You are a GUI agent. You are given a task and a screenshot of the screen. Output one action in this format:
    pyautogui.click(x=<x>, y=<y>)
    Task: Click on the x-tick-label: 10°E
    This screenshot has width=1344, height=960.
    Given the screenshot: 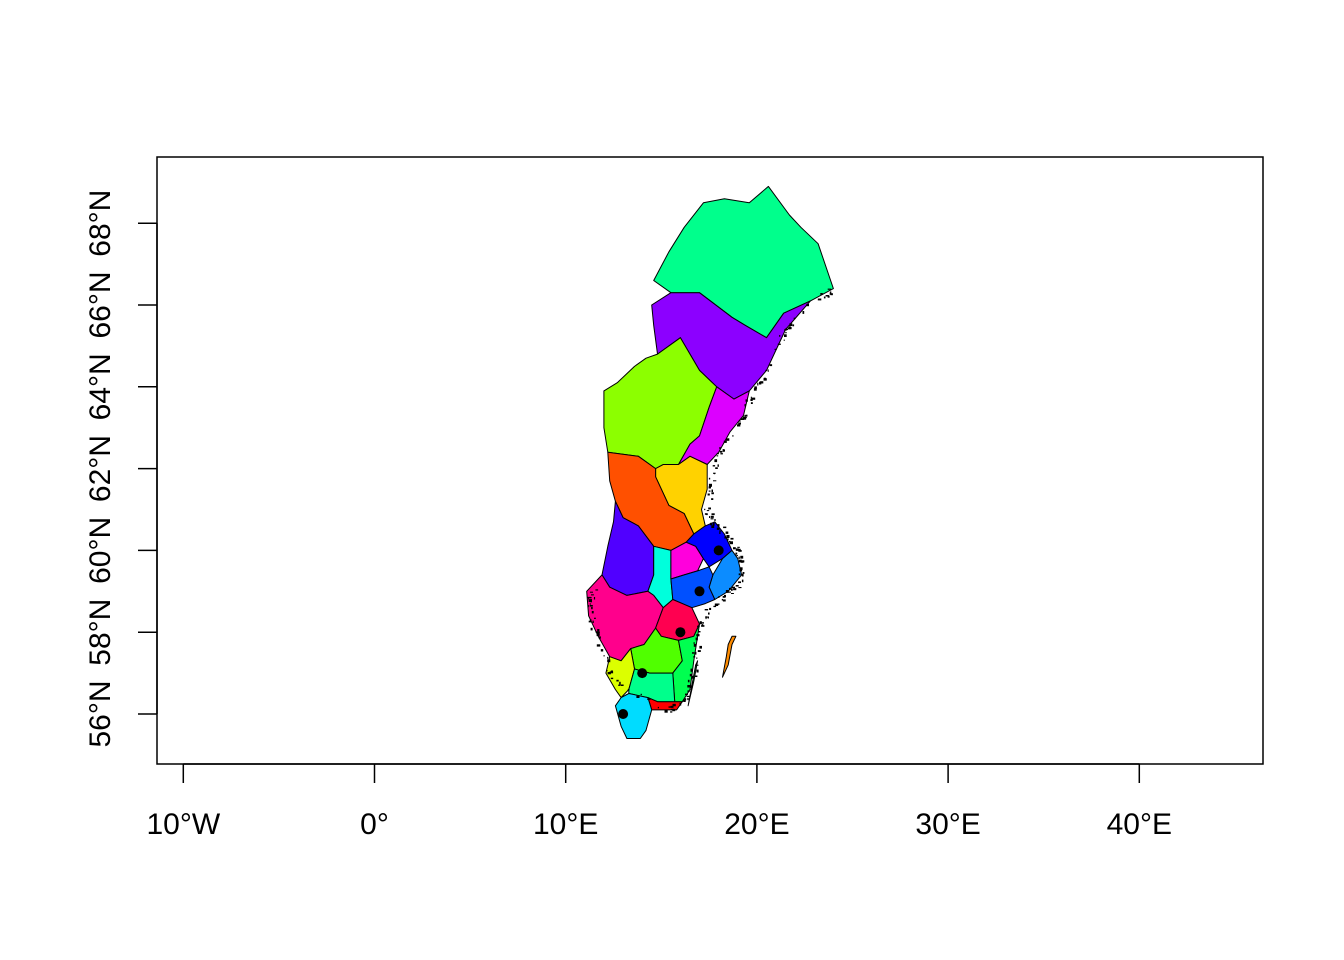 What is the action you would take?
    pyautogui.click(x=565, y=824)
    